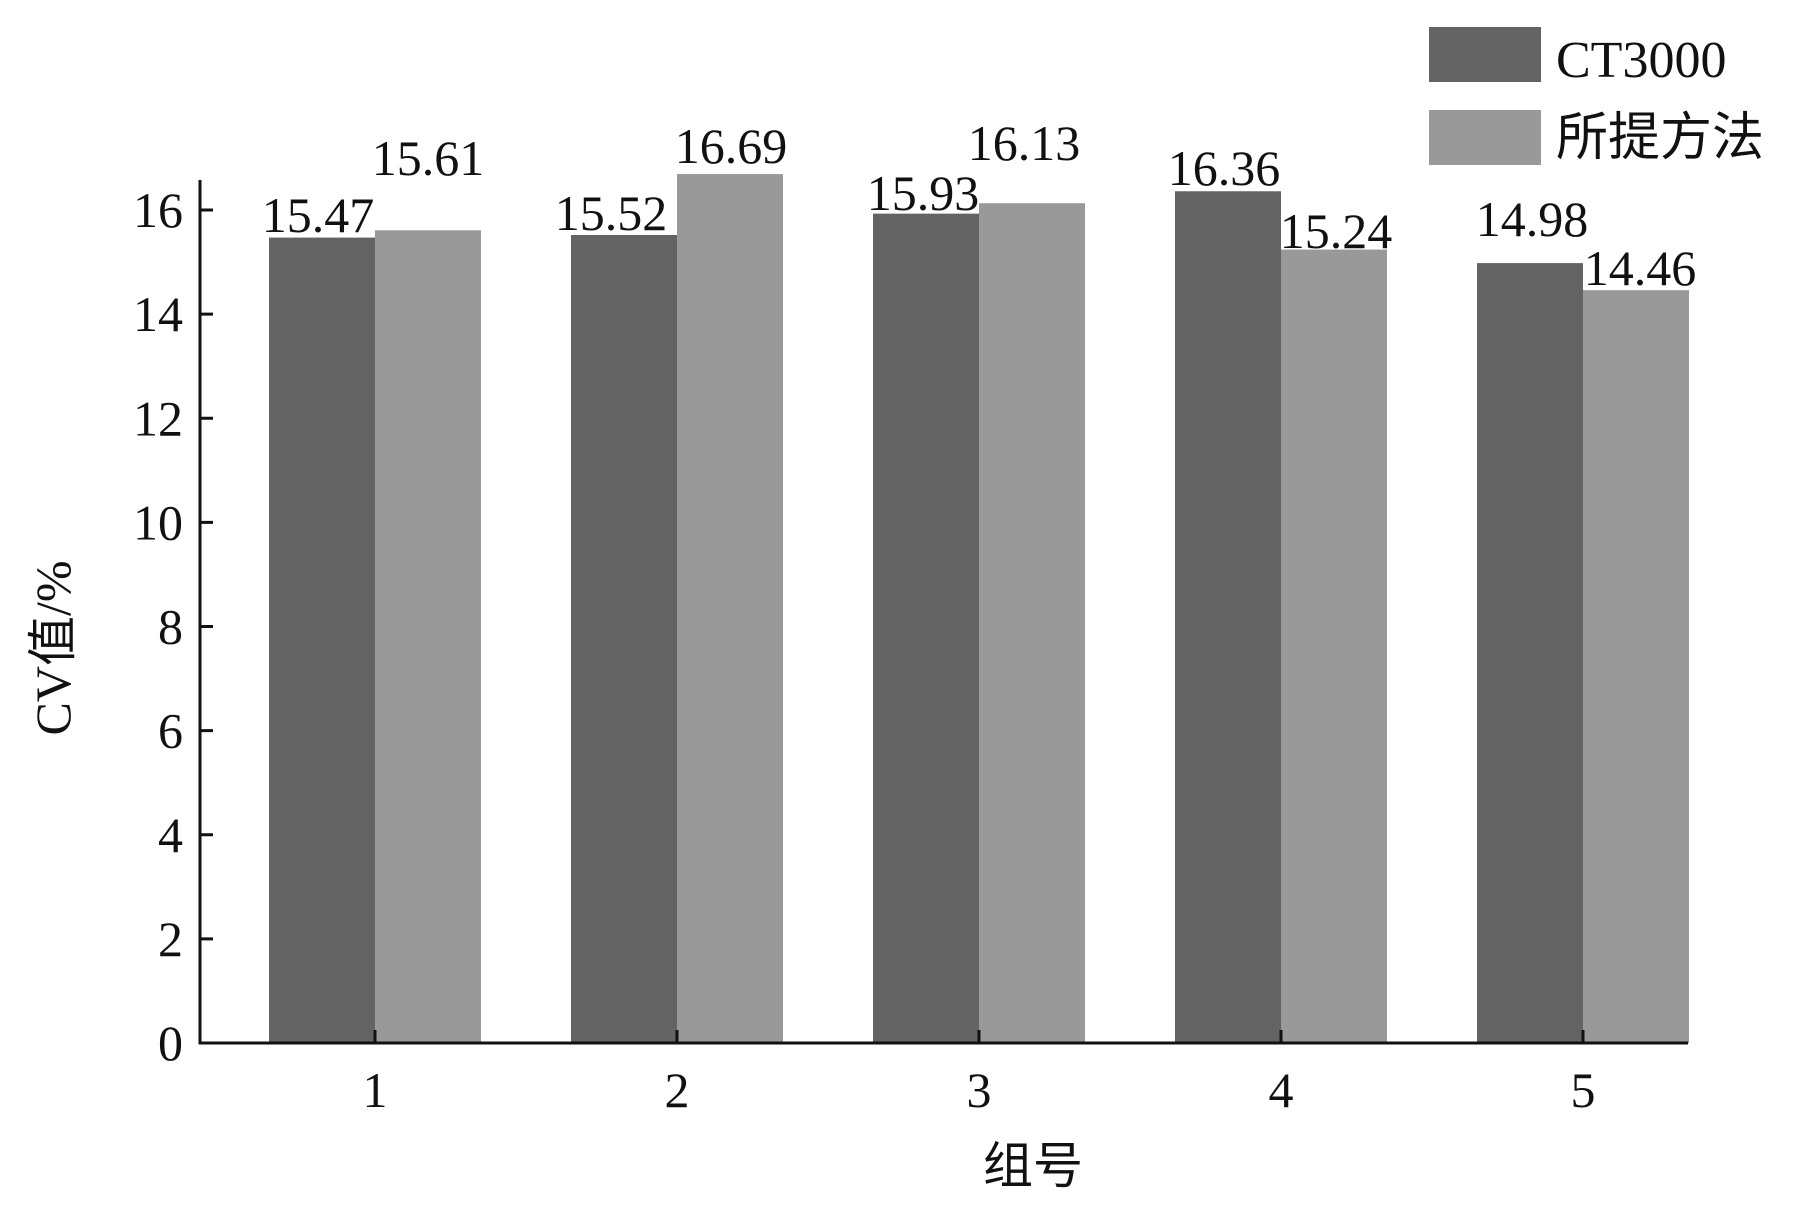 The image size is (1803, 1210). Describe the element at coordinates (923, 193) in the screenshot. I see `data-label-series1-group-3: 15.93` at that location.